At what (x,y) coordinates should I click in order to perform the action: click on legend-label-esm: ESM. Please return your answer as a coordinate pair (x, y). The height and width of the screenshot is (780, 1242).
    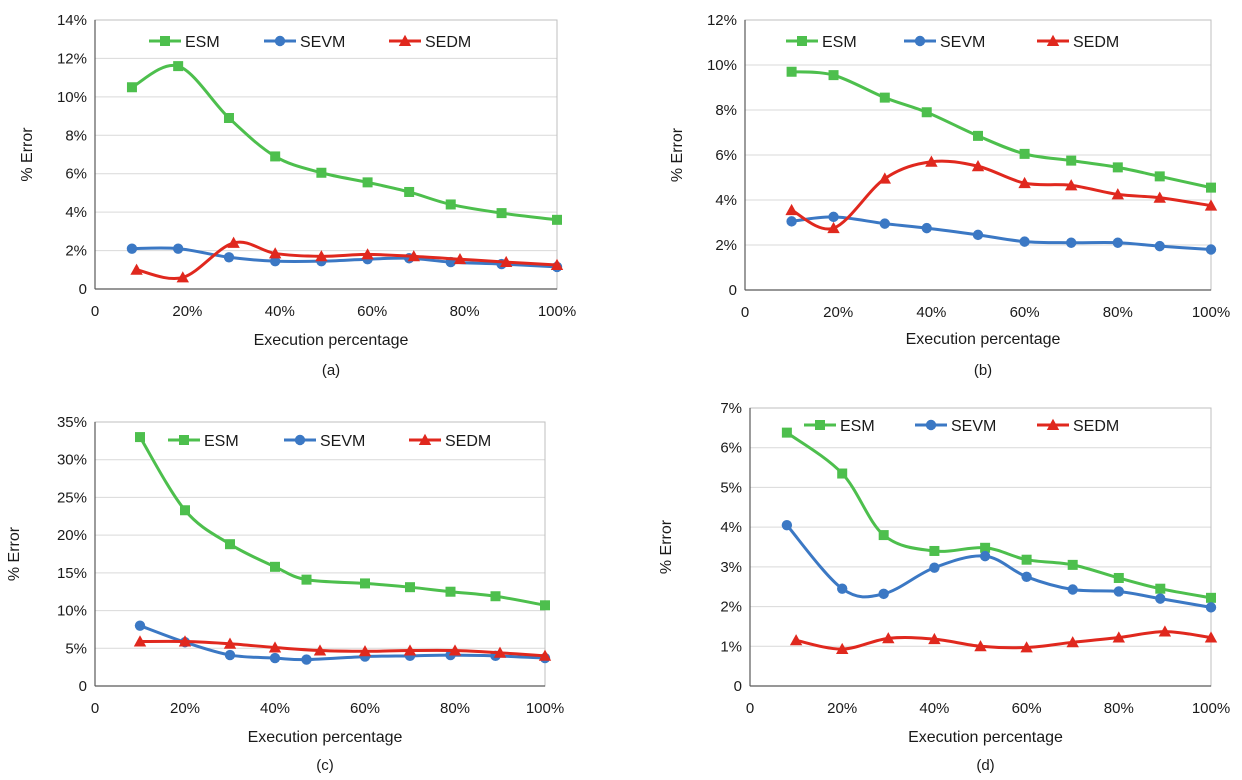
    Looking at the image, I should click on (221, 441).